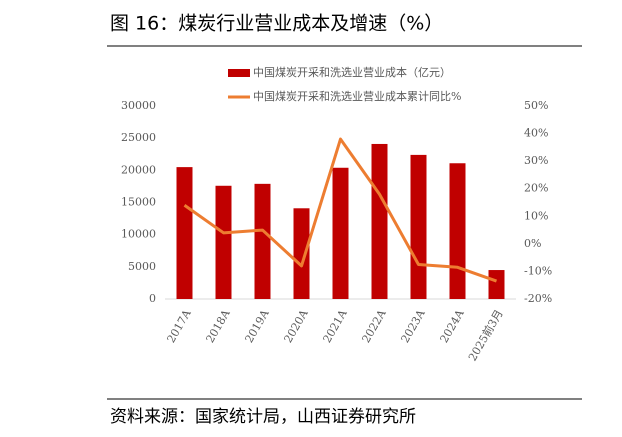  I want to click on y2-tick-label: -20%, so click(538, 298).